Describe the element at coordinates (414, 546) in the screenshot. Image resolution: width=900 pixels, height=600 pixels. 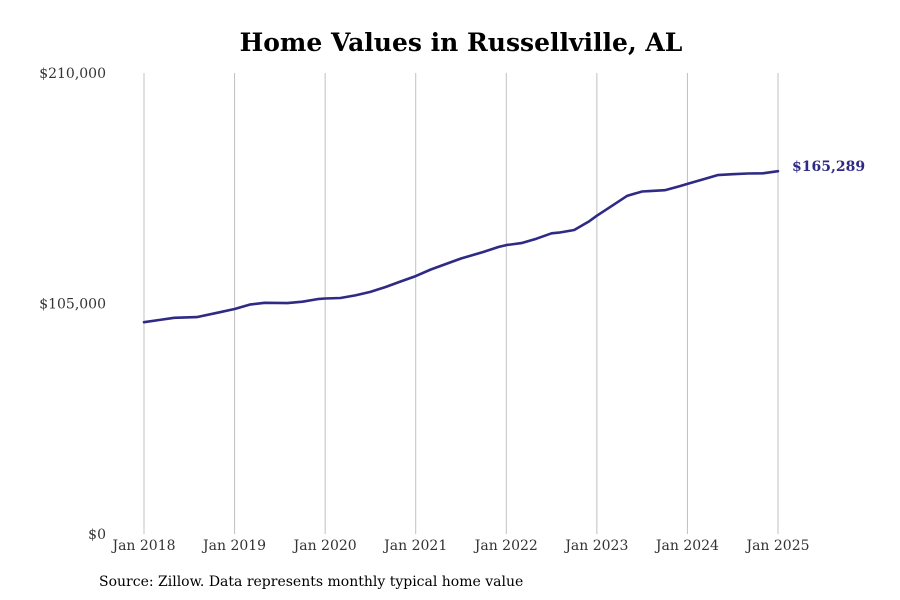
I see `x-tick-label: Jan 2021` at that location.